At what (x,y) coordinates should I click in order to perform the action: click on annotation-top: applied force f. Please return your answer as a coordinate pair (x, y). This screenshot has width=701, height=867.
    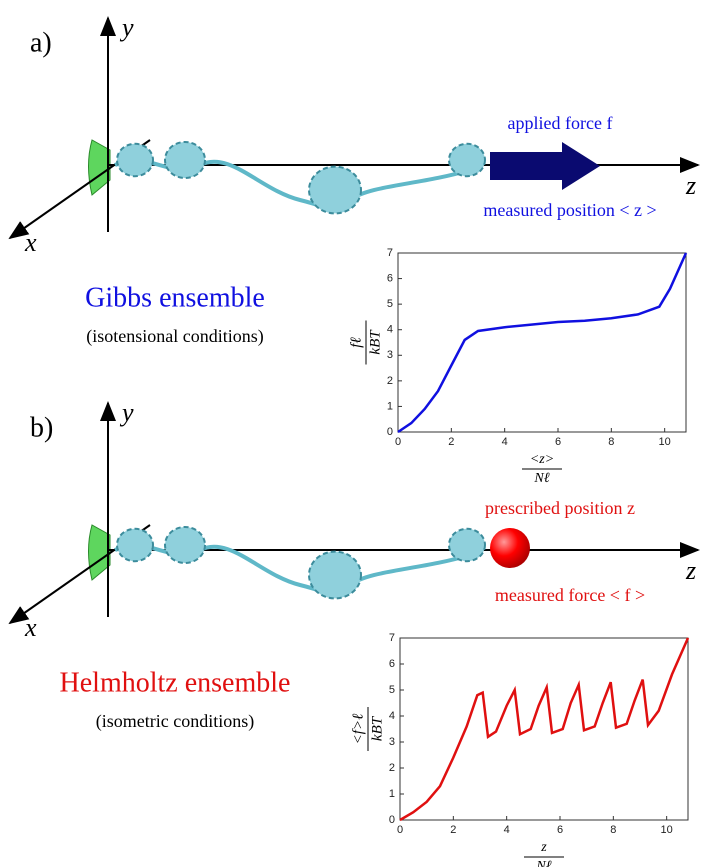
    Looking at the image, I should click on (560, 123).